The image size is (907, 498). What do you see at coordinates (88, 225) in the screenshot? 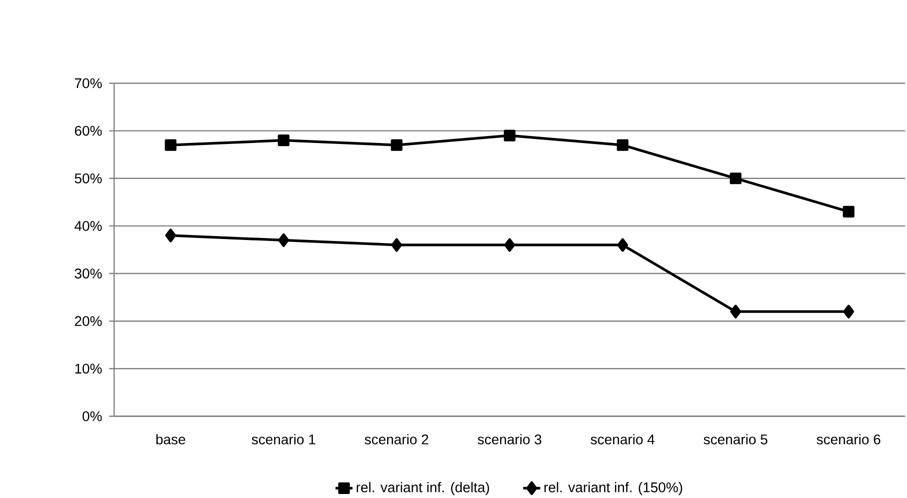
I see `y-tick-label: 40%` at bounding box center [88, 225].